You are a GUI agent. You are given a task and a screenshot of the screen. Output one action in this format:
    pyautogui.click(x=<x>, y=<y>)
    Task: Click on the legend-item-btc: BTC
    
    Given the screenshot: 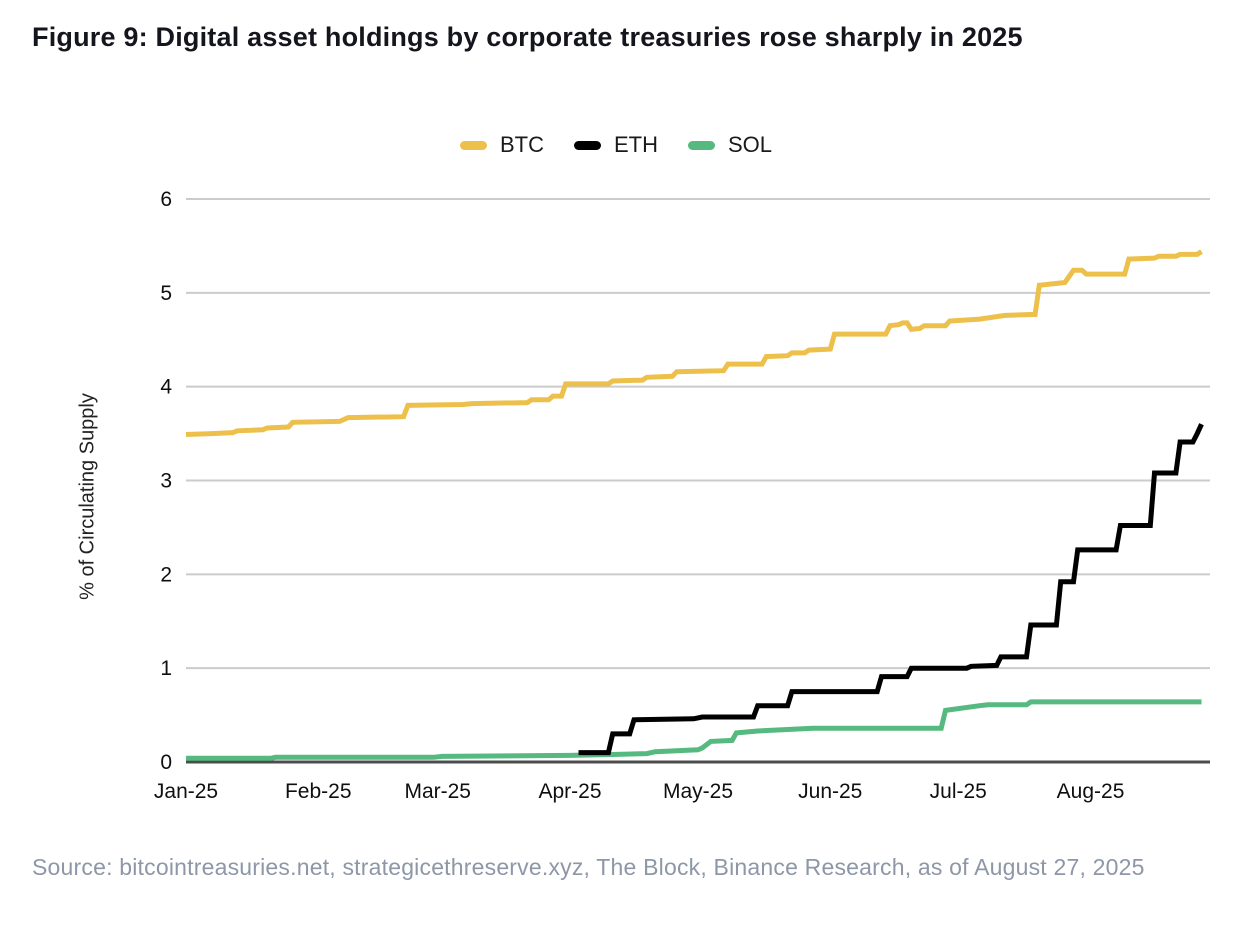 What is the action you would take?
    pyautogui.click(x=502, y=145)
    